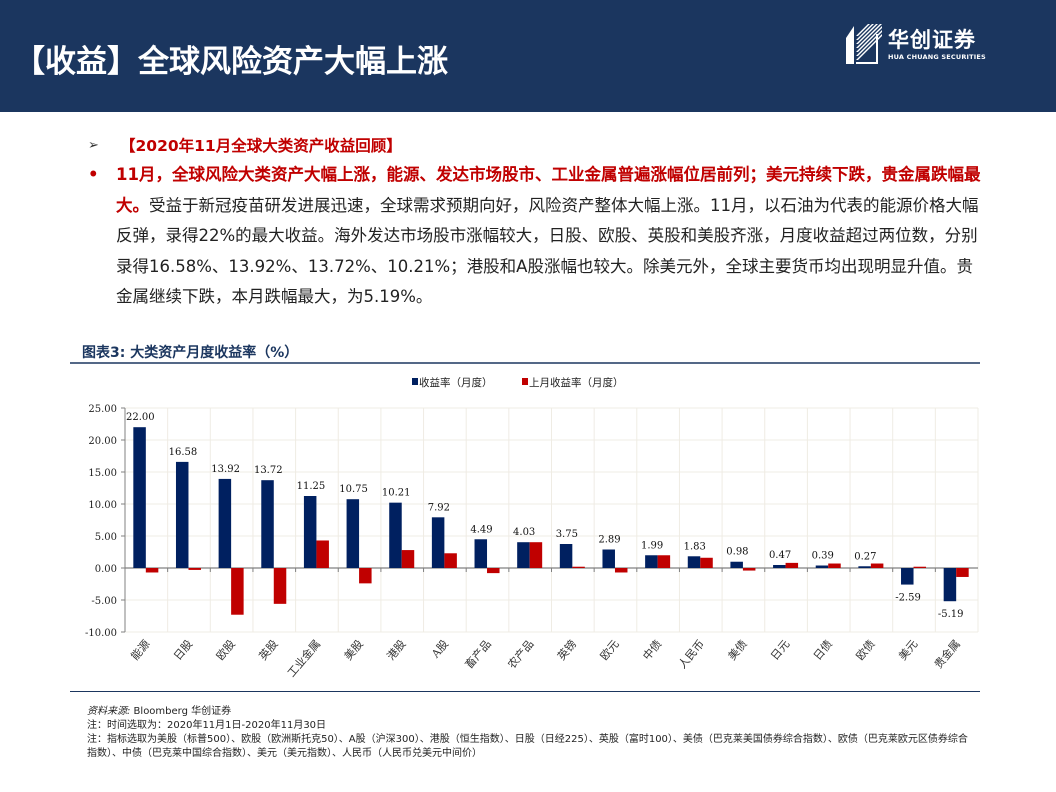 Image resolution: width=1056 pixels, height=792 pixels. Describe the element at coordinates (865, 556) in the screenshot. I see `data-label: 0.27` at that location.